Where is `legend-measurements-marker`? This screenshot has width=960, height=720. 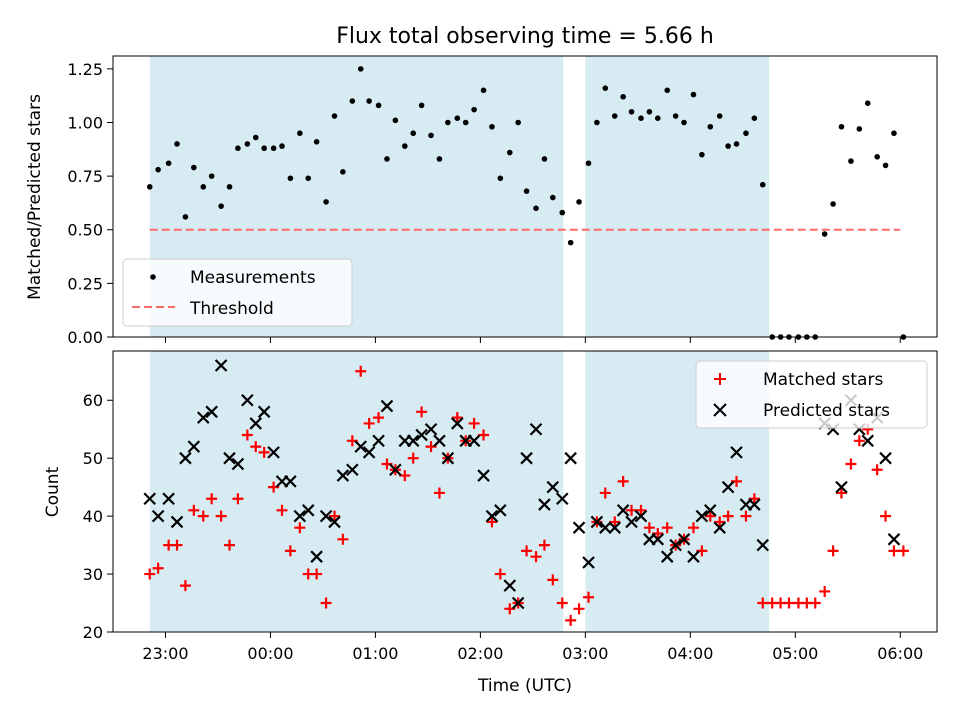 legend-measurements-marker is located at coordinates (153, 277).